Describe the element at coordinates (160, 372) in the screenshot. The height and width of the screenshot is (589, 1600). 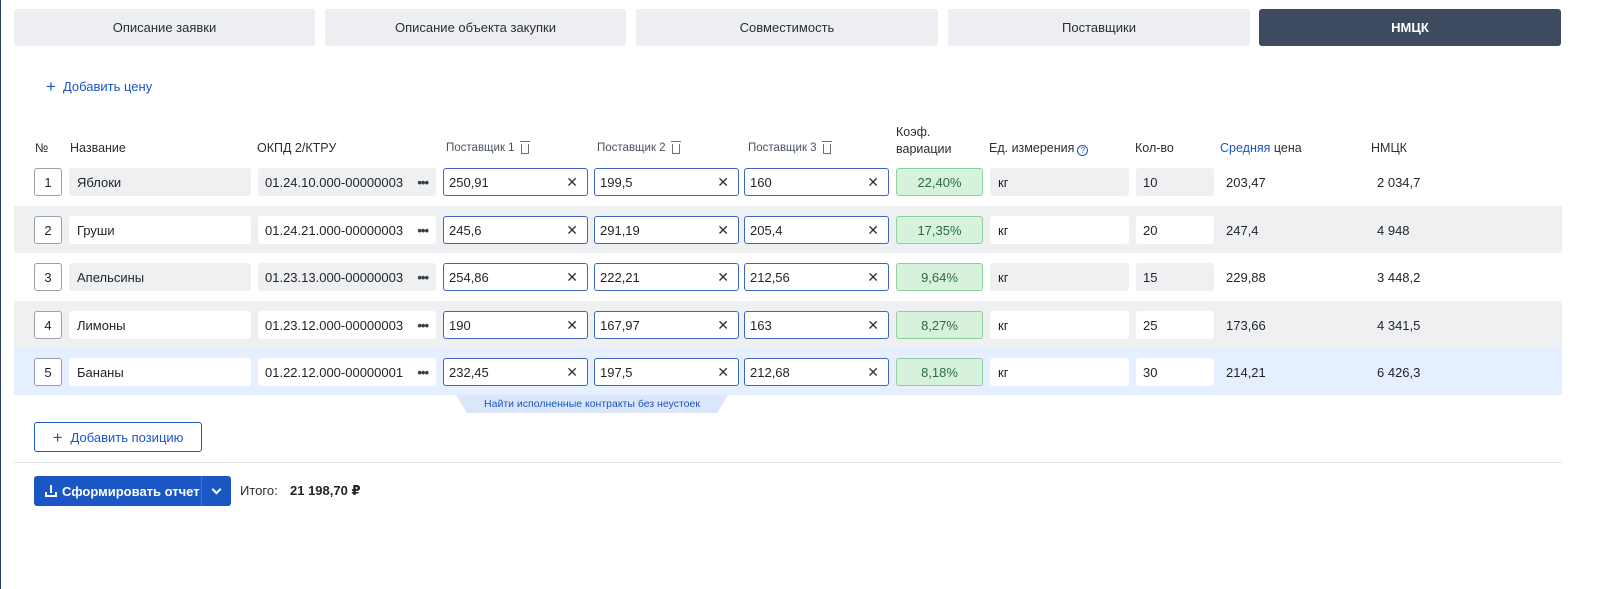
I see `name-field: Бананы` at that location.